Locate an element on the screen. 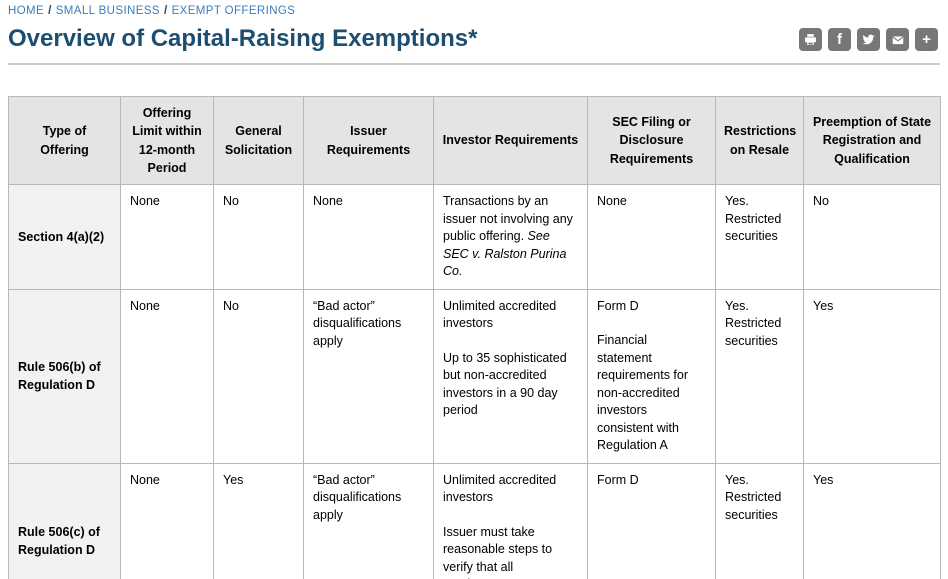  column-header: SEC Filing or Disclosure Requirements is located at coordinates (651, 140).